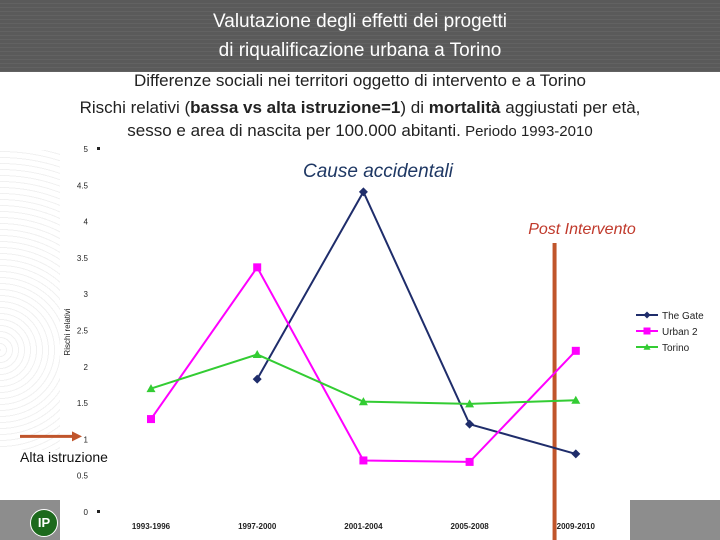 The image size is (720, 540). Describe the element at coordinates (576, 526) in the screenshot. I see `x-tick-label: 2009-2010` at that location.